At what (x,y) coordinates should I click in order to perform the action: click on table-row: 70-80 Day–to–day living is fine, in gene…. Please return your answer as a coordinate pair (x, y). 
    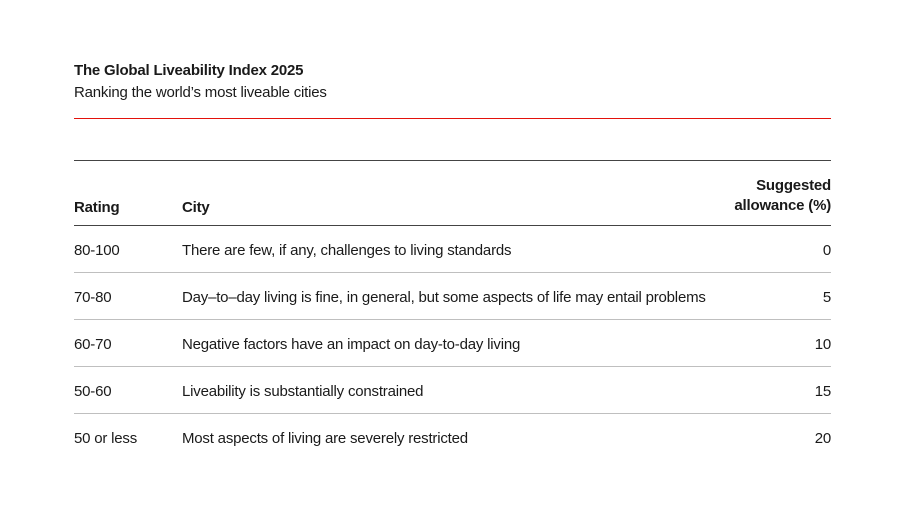
    Looking at the image, I should click on (452, 296).